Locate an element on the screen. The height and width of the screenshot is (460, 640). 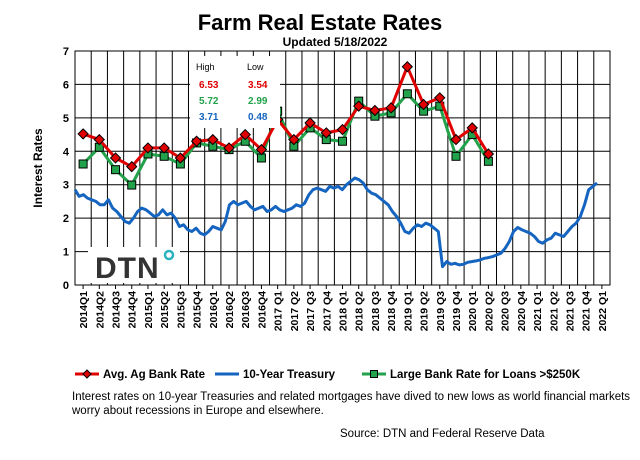
legend-label-large-bank: Large Bank Rate for Loans >$250K is located at coordinates (485, 375).